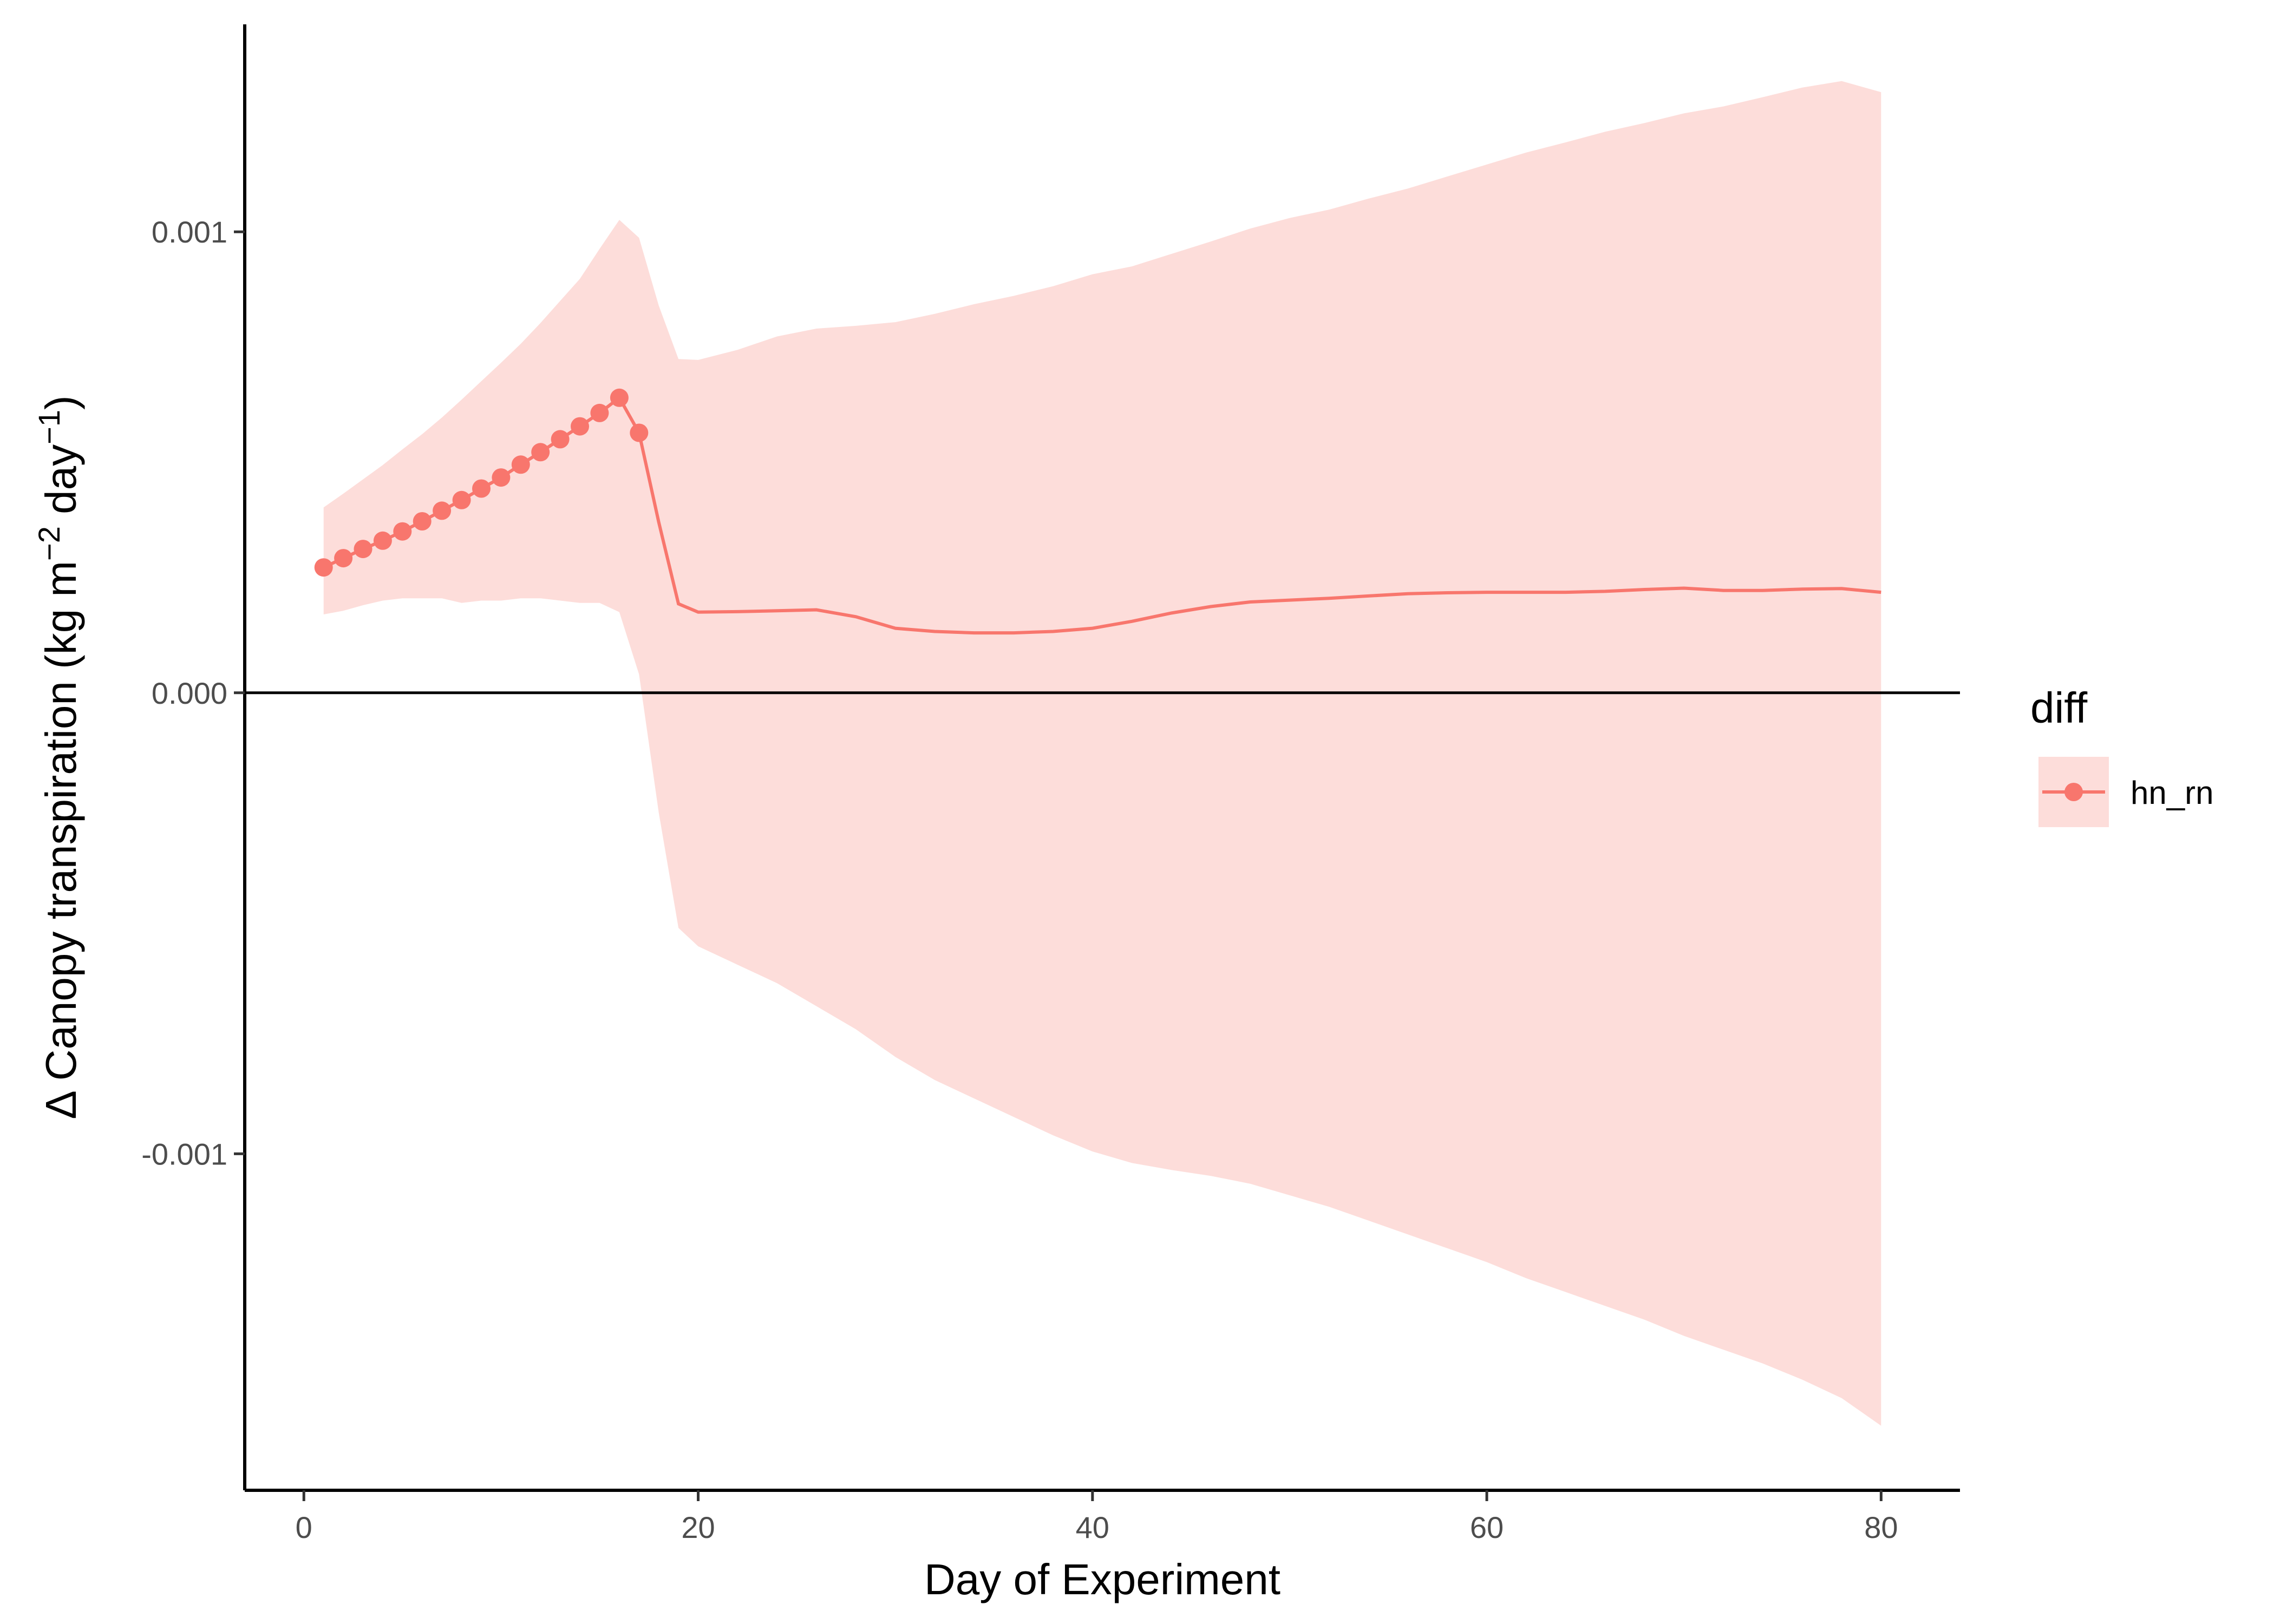 This screenshot has width=2274, height=1624. I want to click on y-tick-label: 0.000, so click(190, 693).